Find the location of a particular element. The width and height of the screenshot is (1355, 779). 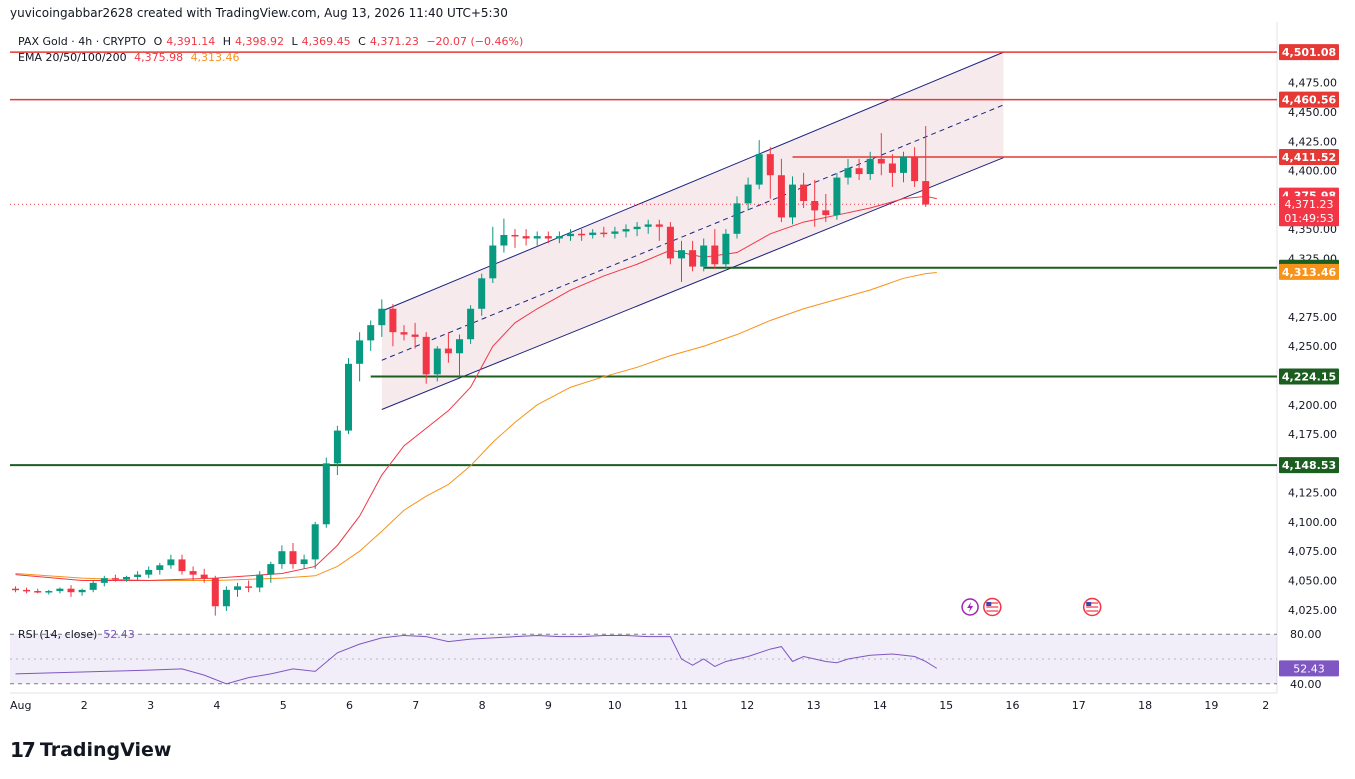

x-tick-label: 5 is located at coordinates (283, 705).